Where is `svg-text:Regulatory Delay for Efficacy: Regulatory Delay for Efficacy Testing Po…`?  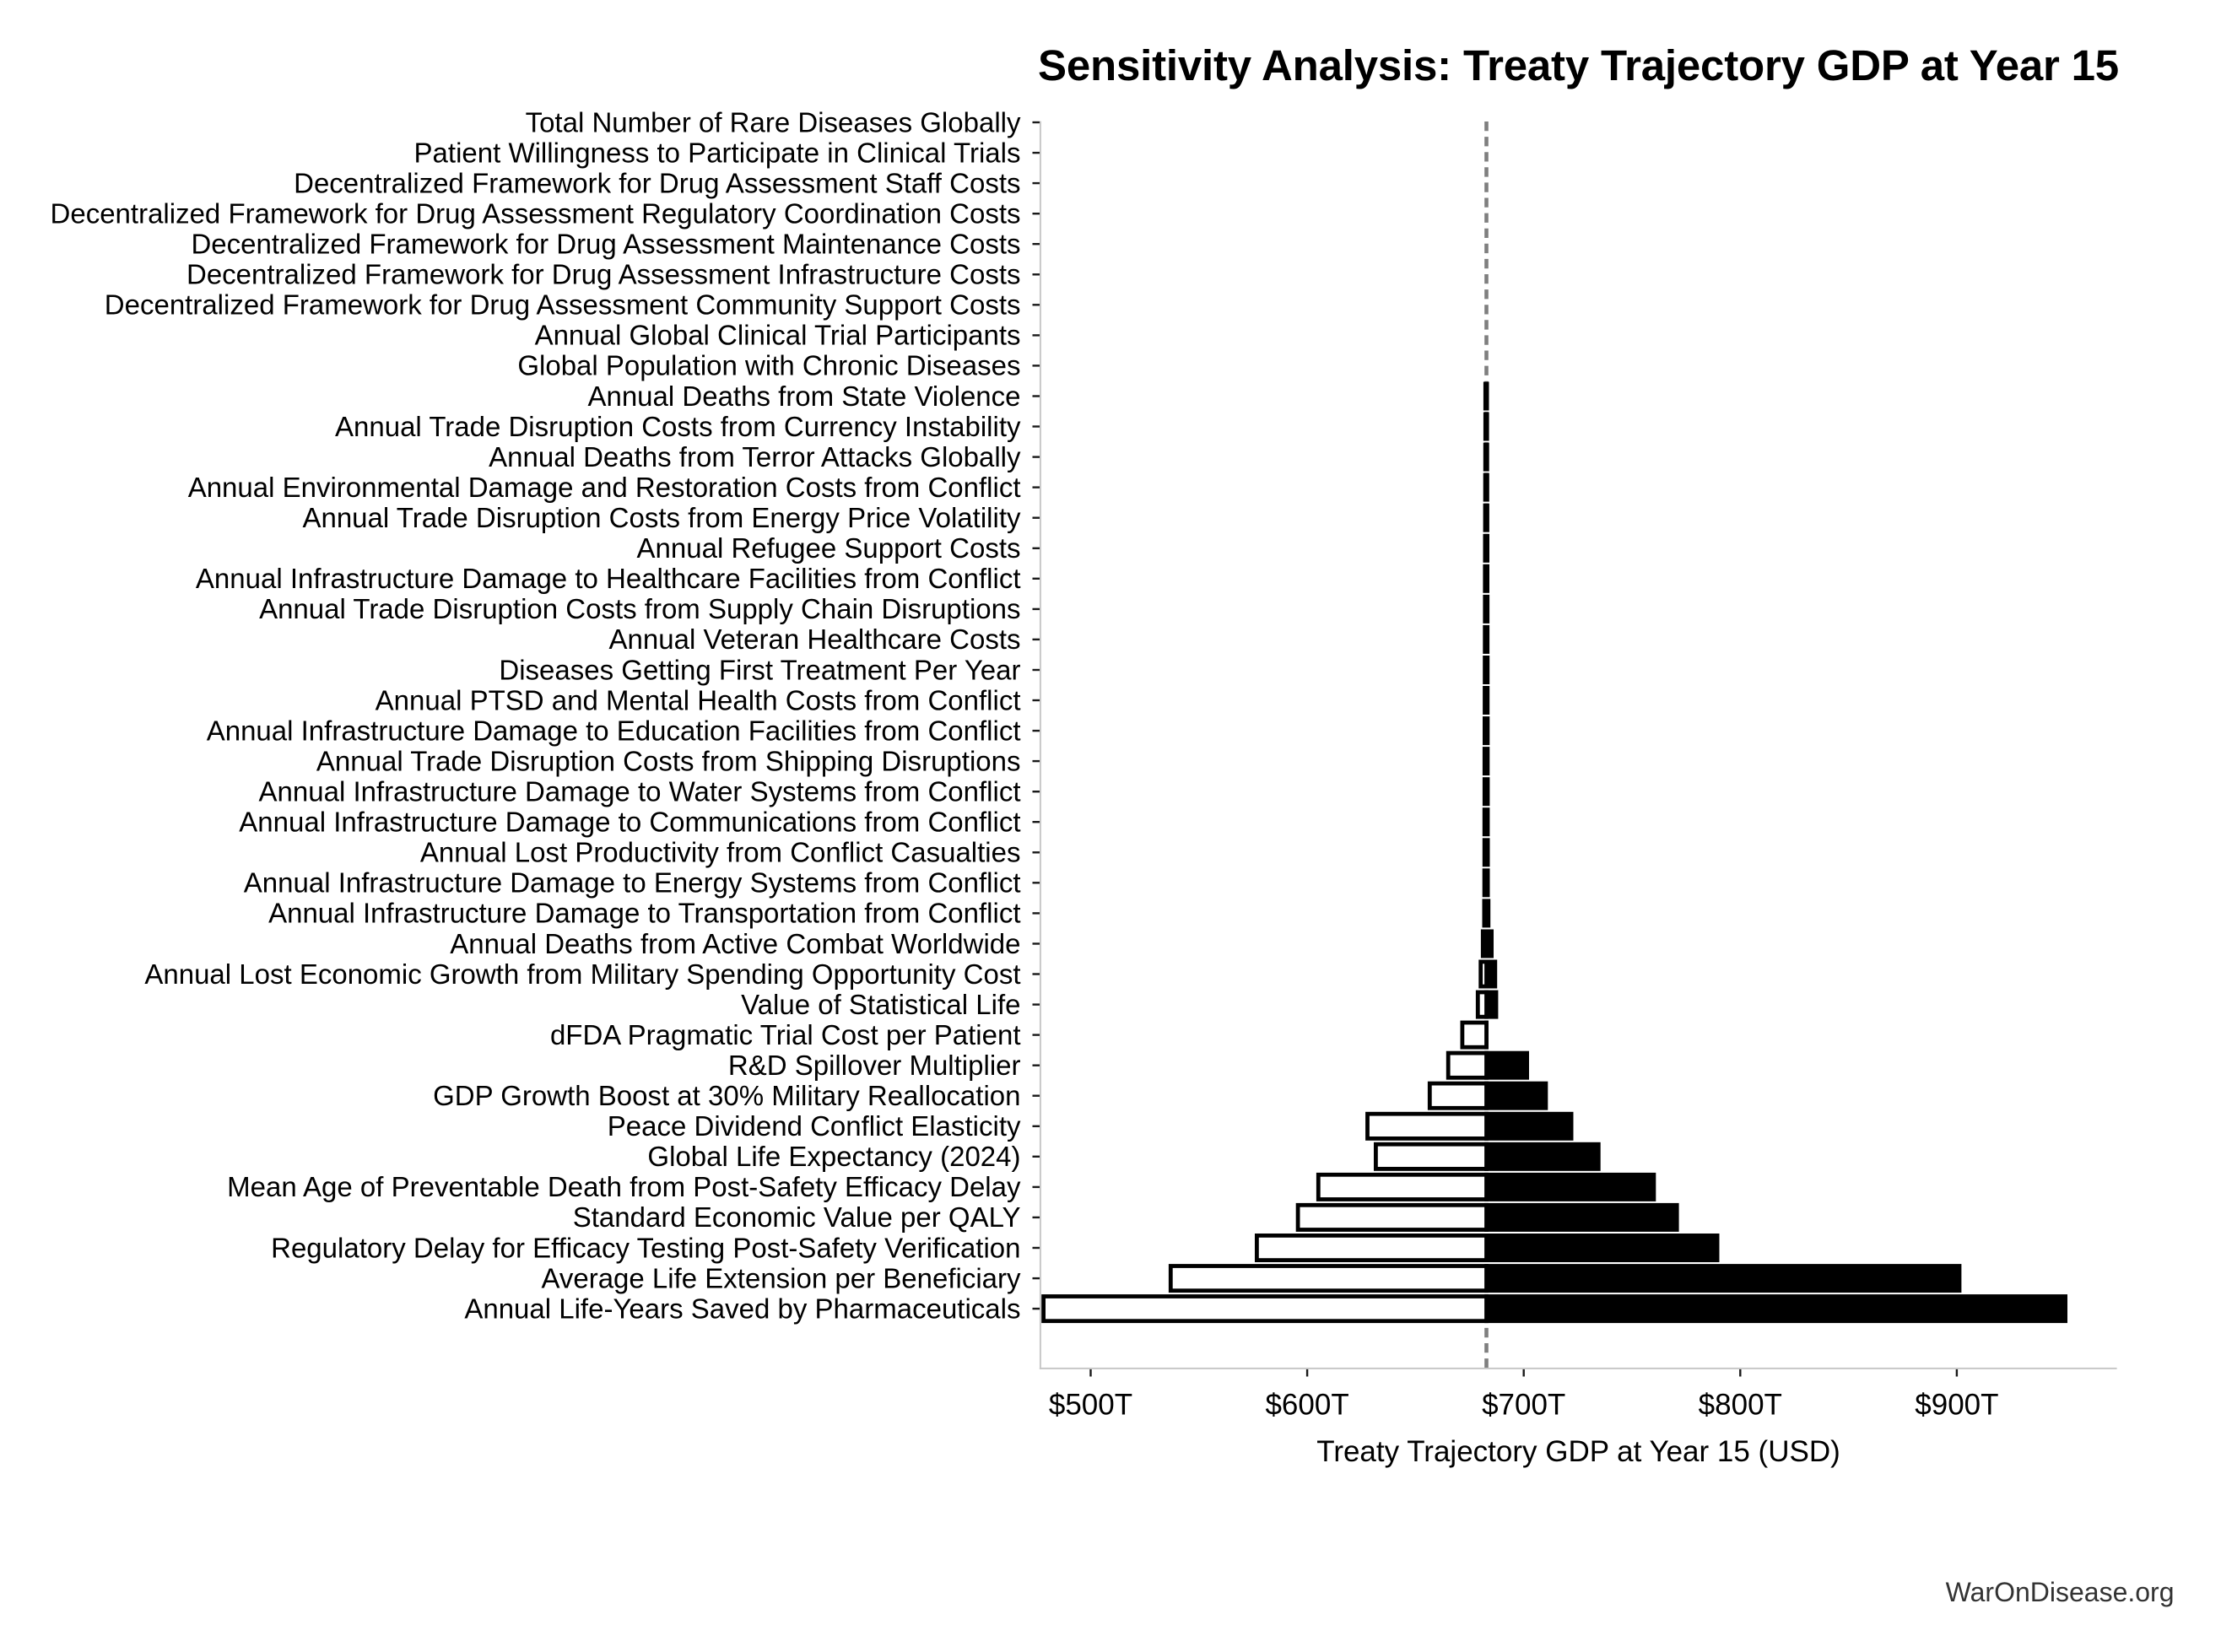 svg-text:Regulatory Delay for Efficacy: Regulatory Delay for Efficacy Testing Po… is located at coordinates (645, 1247).